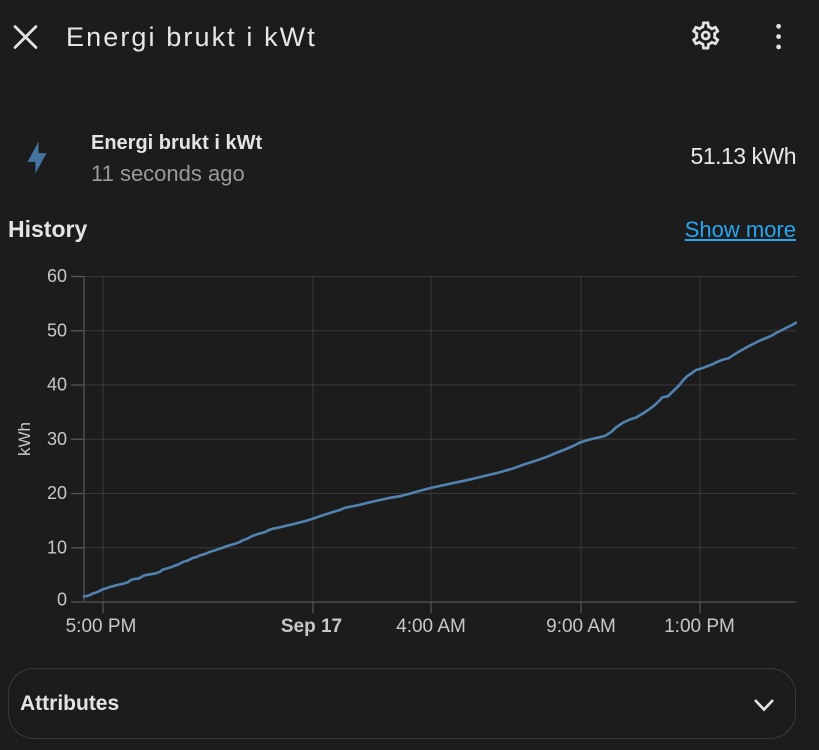  I want to click on svg-text: 50, so click(57, 330).